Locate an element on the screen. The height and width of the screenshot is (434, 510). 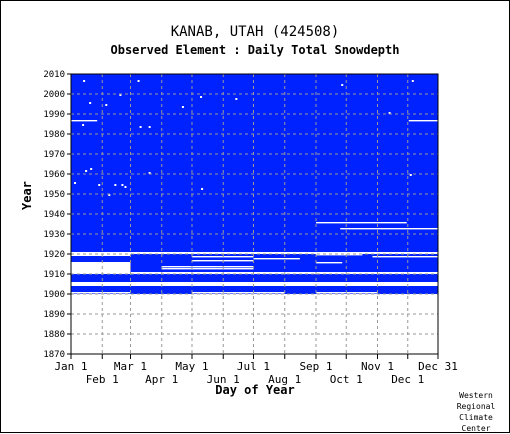
credit-line: Regional is located at coordinates (476, 406).